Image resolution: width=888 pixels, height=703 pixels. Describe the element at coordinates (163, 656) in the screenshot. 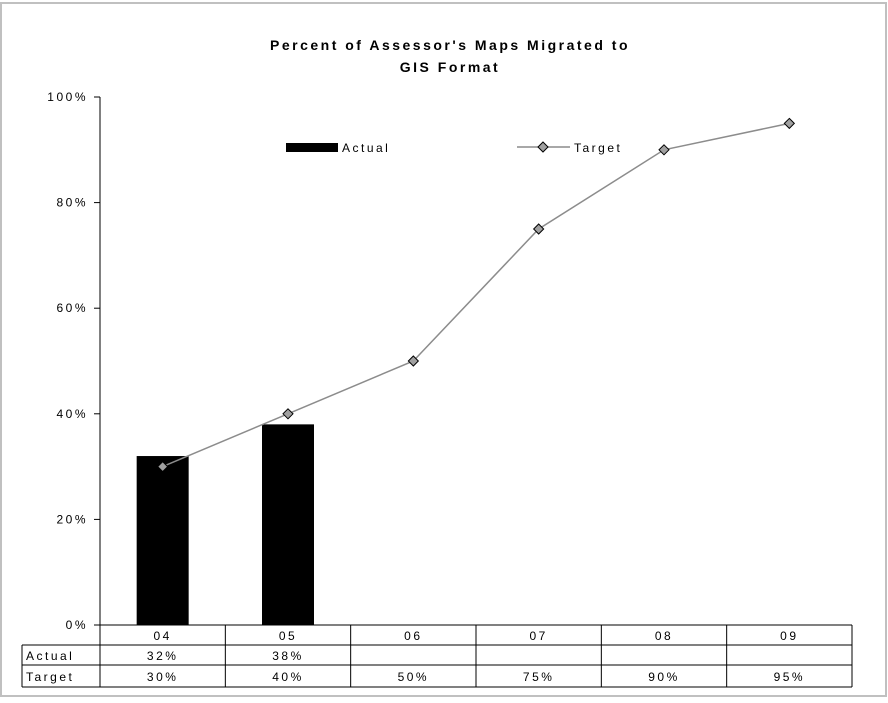

I see `table-cell-actual: 32%` at that location.